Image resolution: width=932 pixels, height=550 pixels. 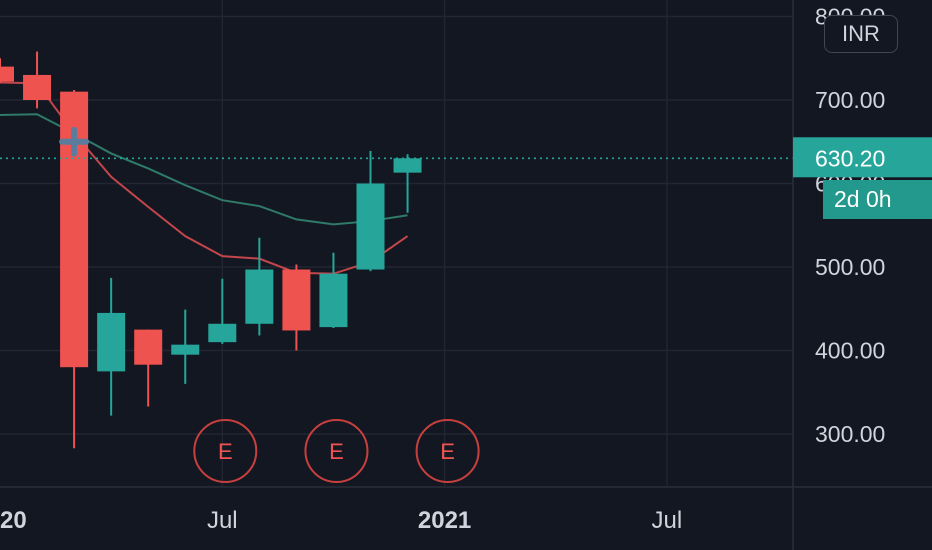 What do you see at coordinates (850, 267) in the screenshot?
I see `y-tick-label: 500.00` at bounding box center [850, 267].